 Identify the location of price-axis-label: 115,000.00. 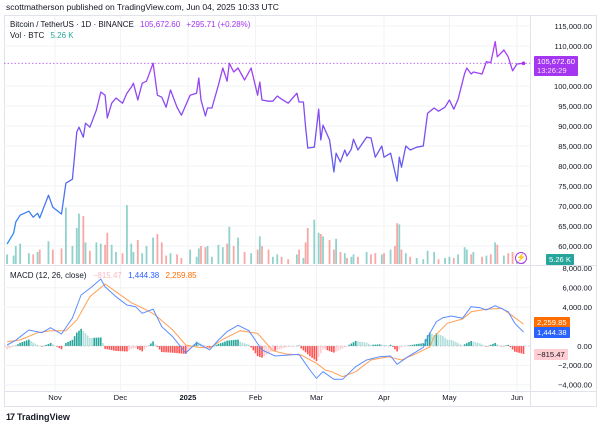
(573, 26).